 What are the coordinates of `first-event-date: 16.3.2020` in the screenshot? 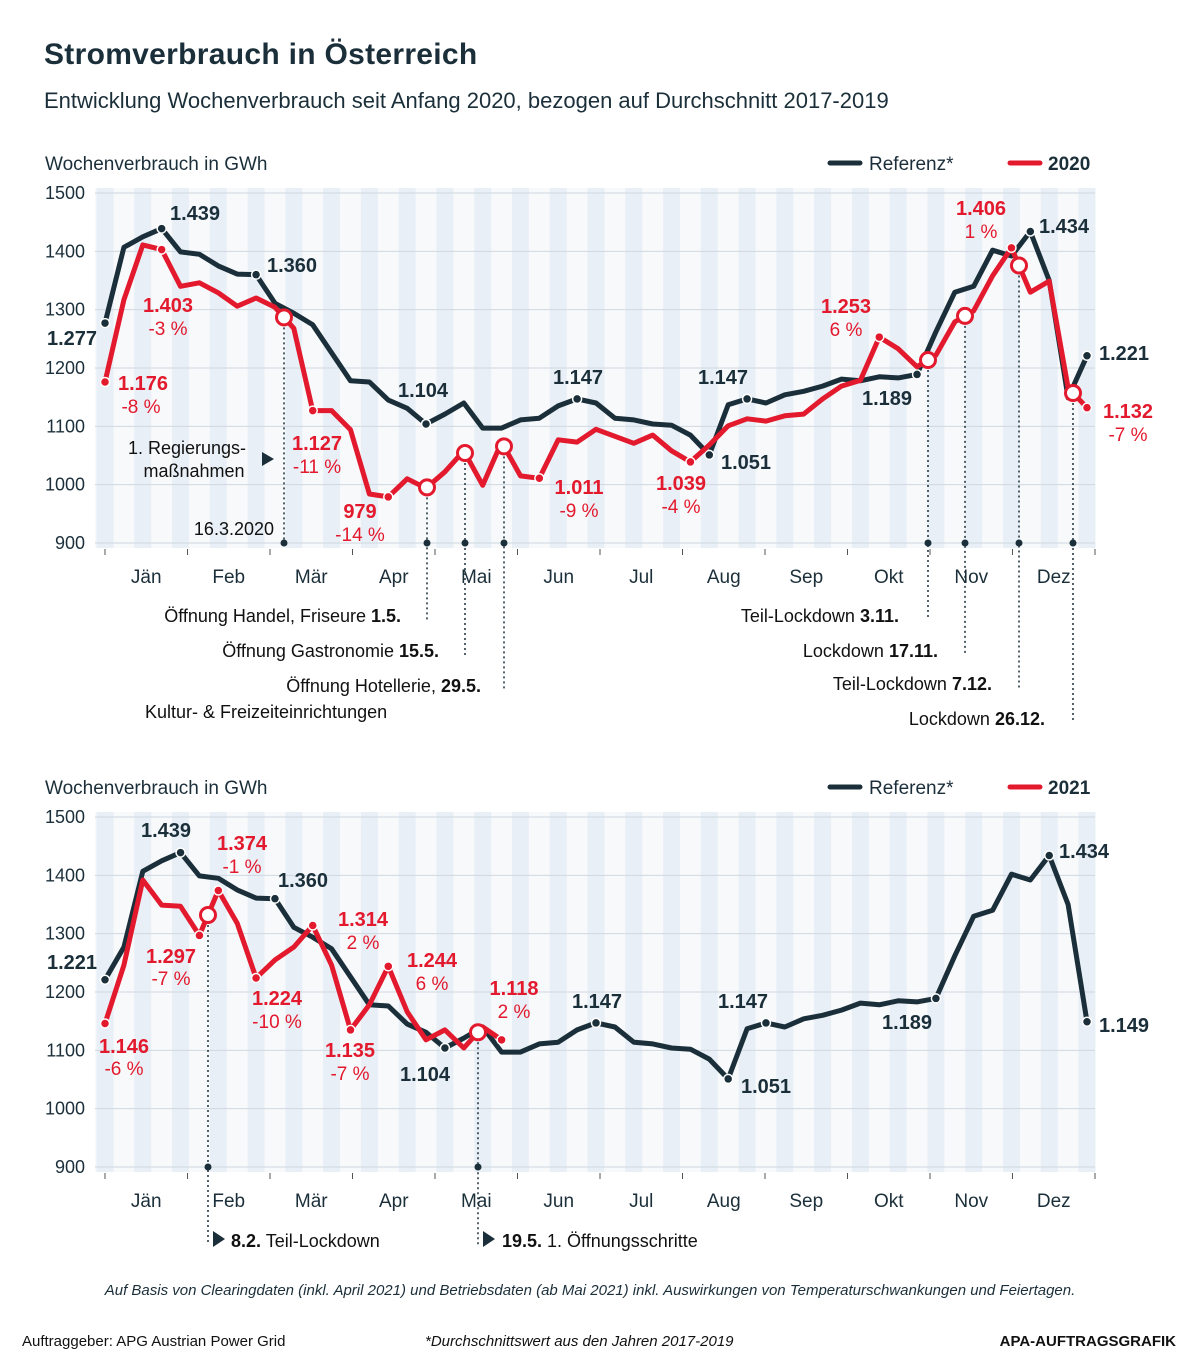 It's located at (234, 529).